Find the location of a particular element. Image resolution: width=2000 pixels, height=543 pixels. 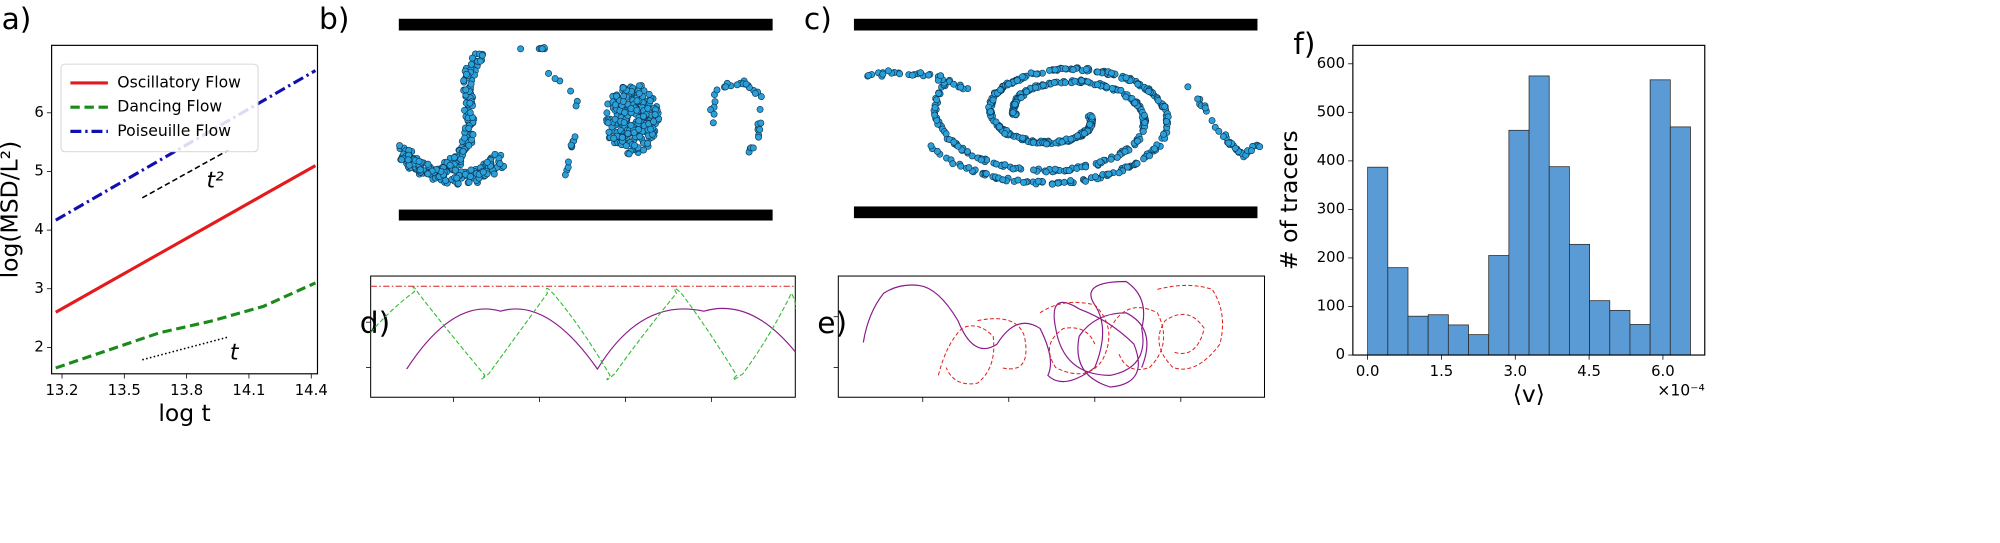

trajectory-panel is located at coordinates (580, 338).